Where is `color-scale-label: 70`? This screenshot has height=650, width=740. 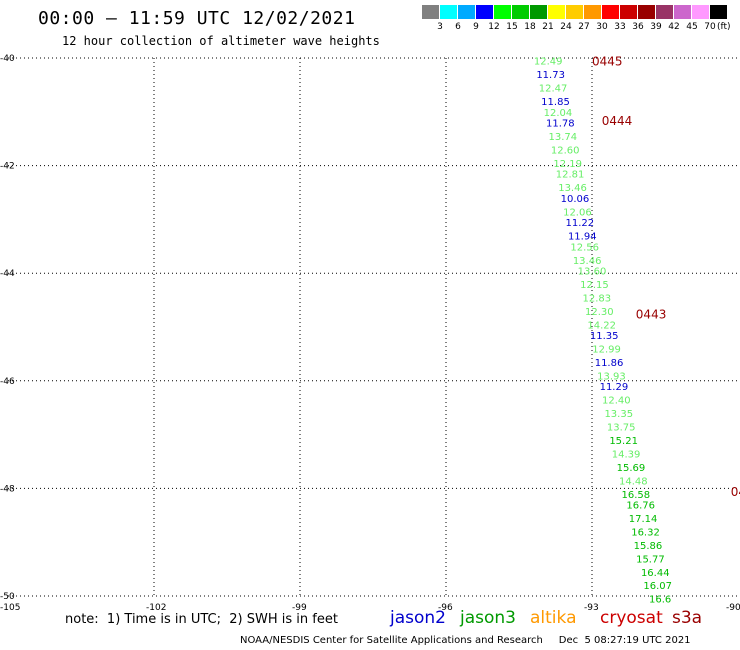 color-scale-label: 70 is located at coordinates (710, 27).